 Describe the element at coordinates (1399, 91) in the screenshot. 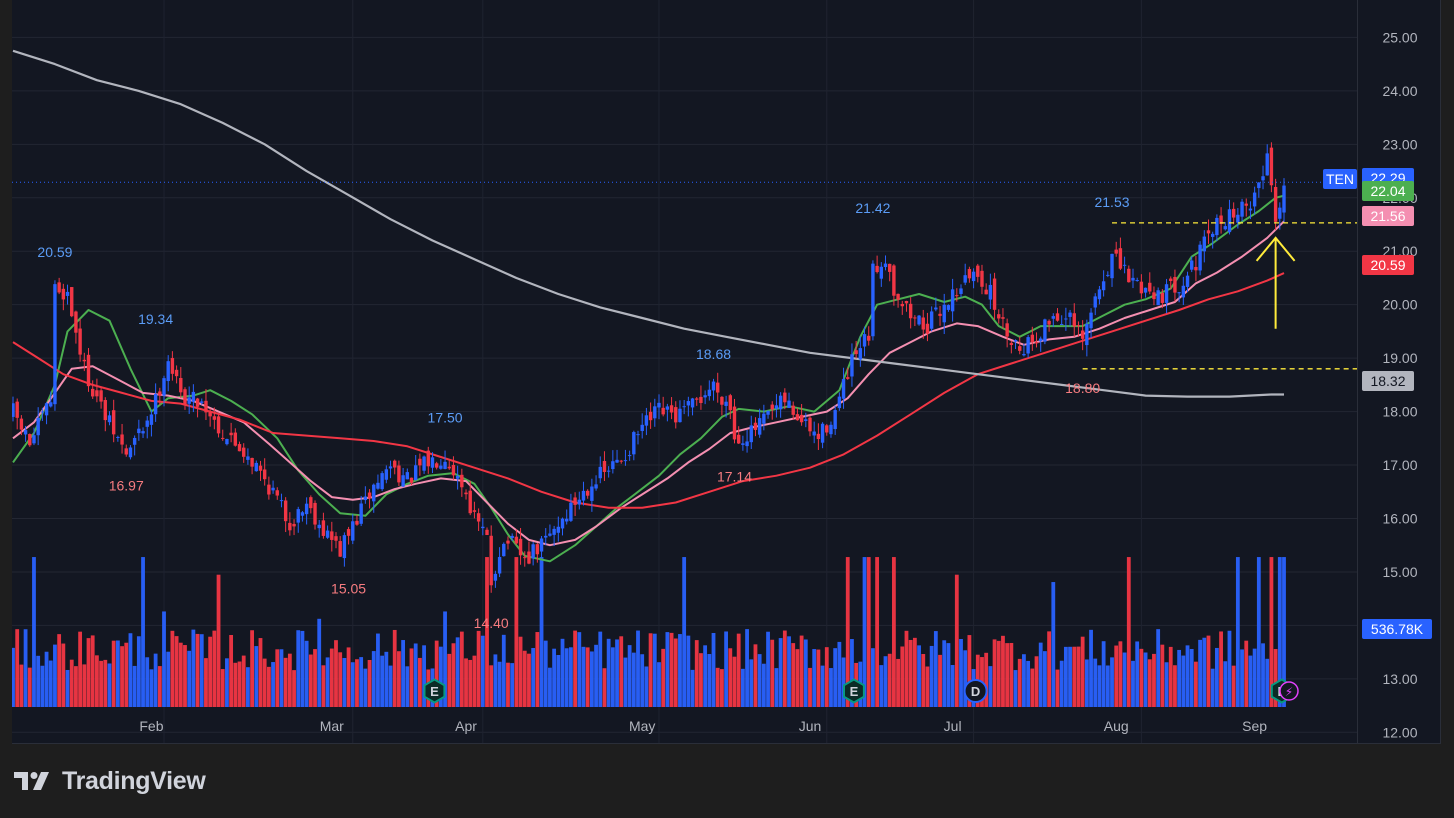

I see `y-tick-label: 24.00` at that location.